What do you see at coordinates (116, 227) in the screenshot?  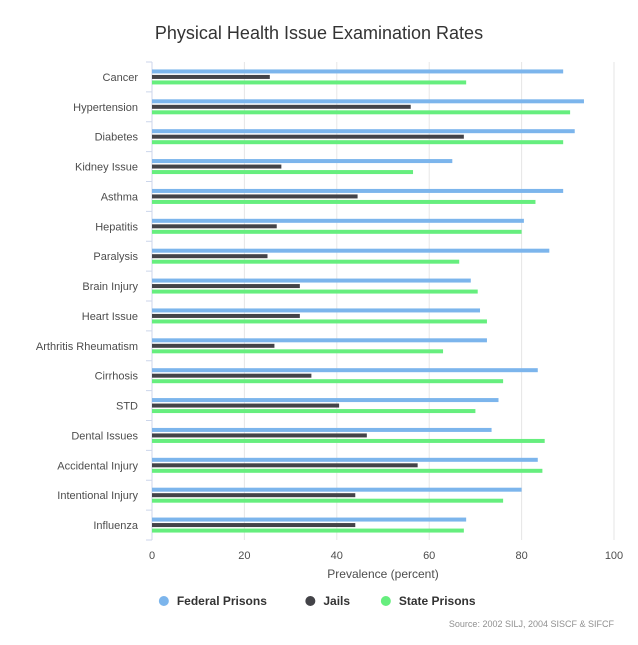 I see `category-label: Hepatitis` at bounding box center [116, 227].